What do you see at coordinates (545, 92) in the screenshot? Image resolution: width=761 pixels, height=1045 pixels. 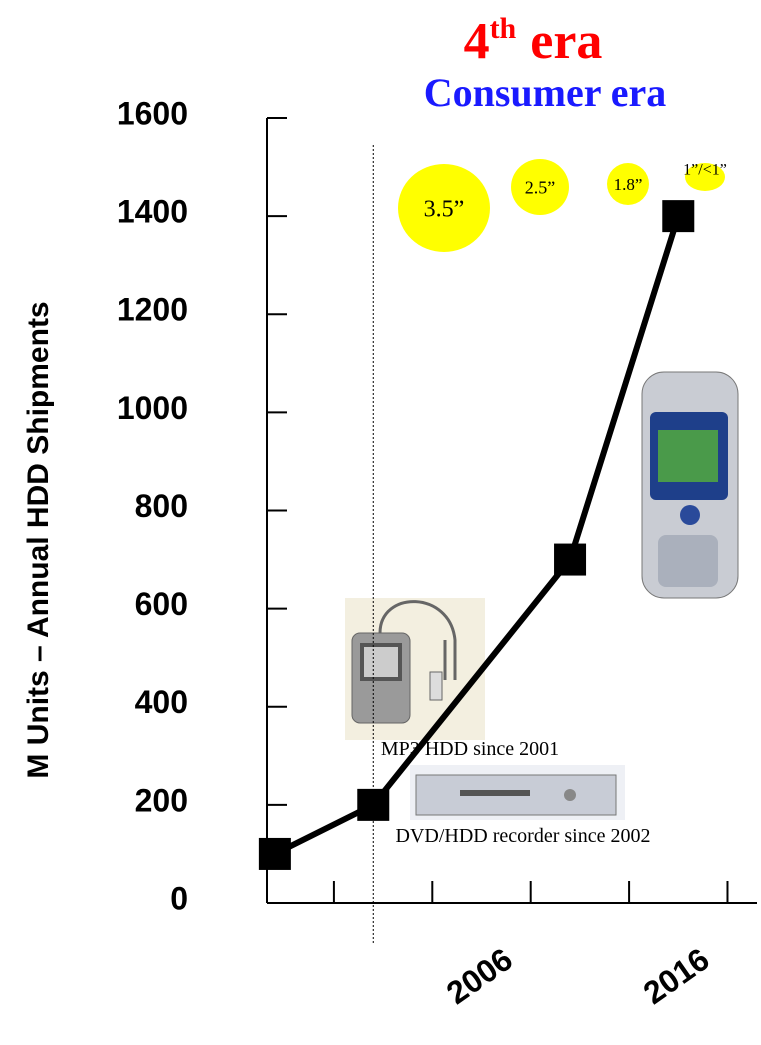 I see `chart-subtitle: Consumer era` at bounding box center [545, 92].